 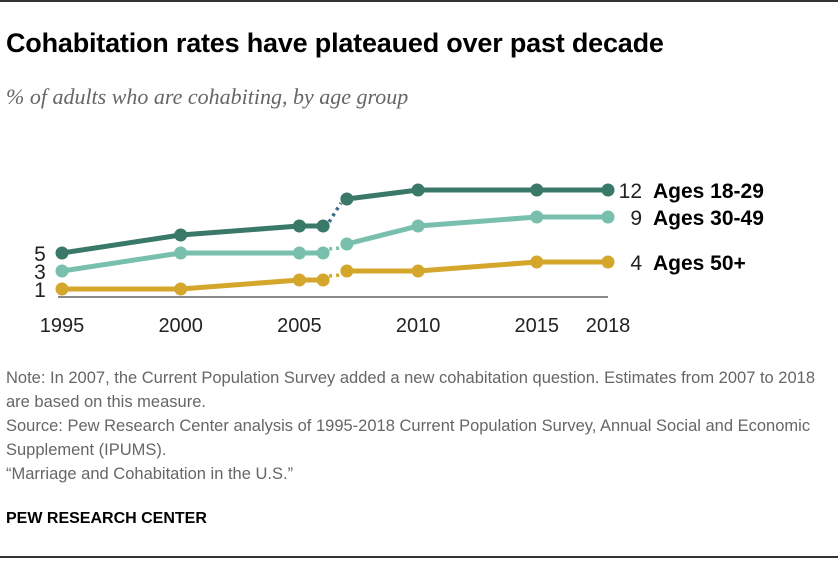 What do you see at coordinates (180, 326) in the screenshot?
I see `x-tick-label: 2000` at bounding box center [180, 326].